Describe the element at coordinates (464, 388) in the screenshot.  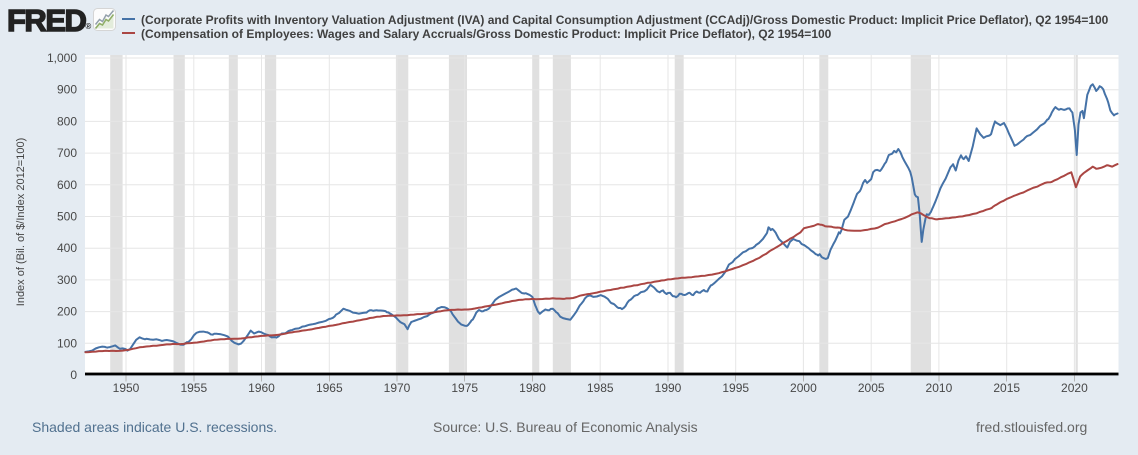
I see `svg-text: 1975` at that location.